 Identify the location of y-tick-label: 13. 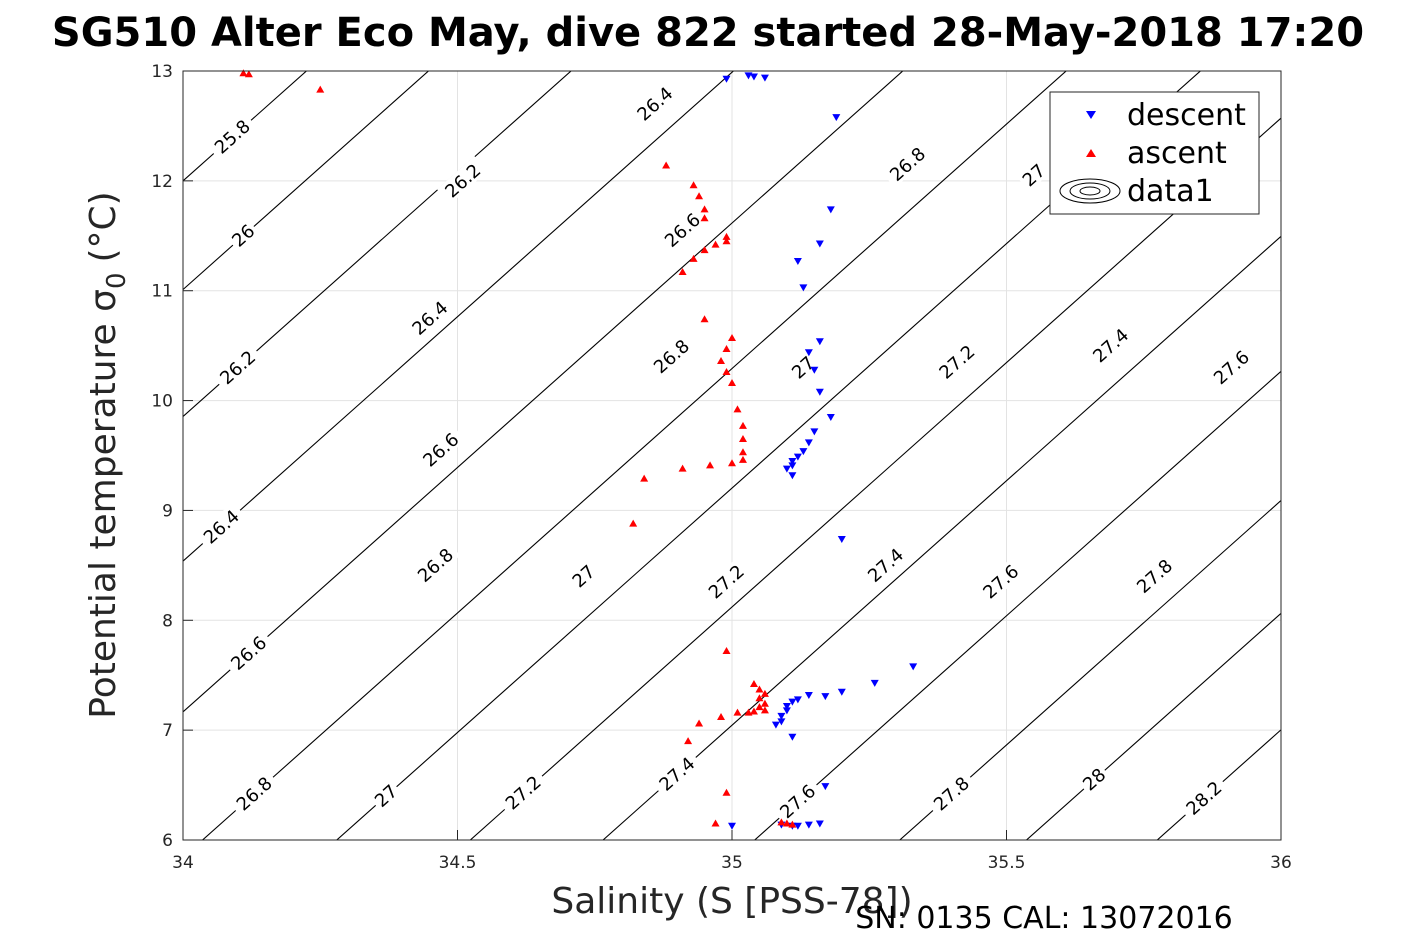
(162, 72).